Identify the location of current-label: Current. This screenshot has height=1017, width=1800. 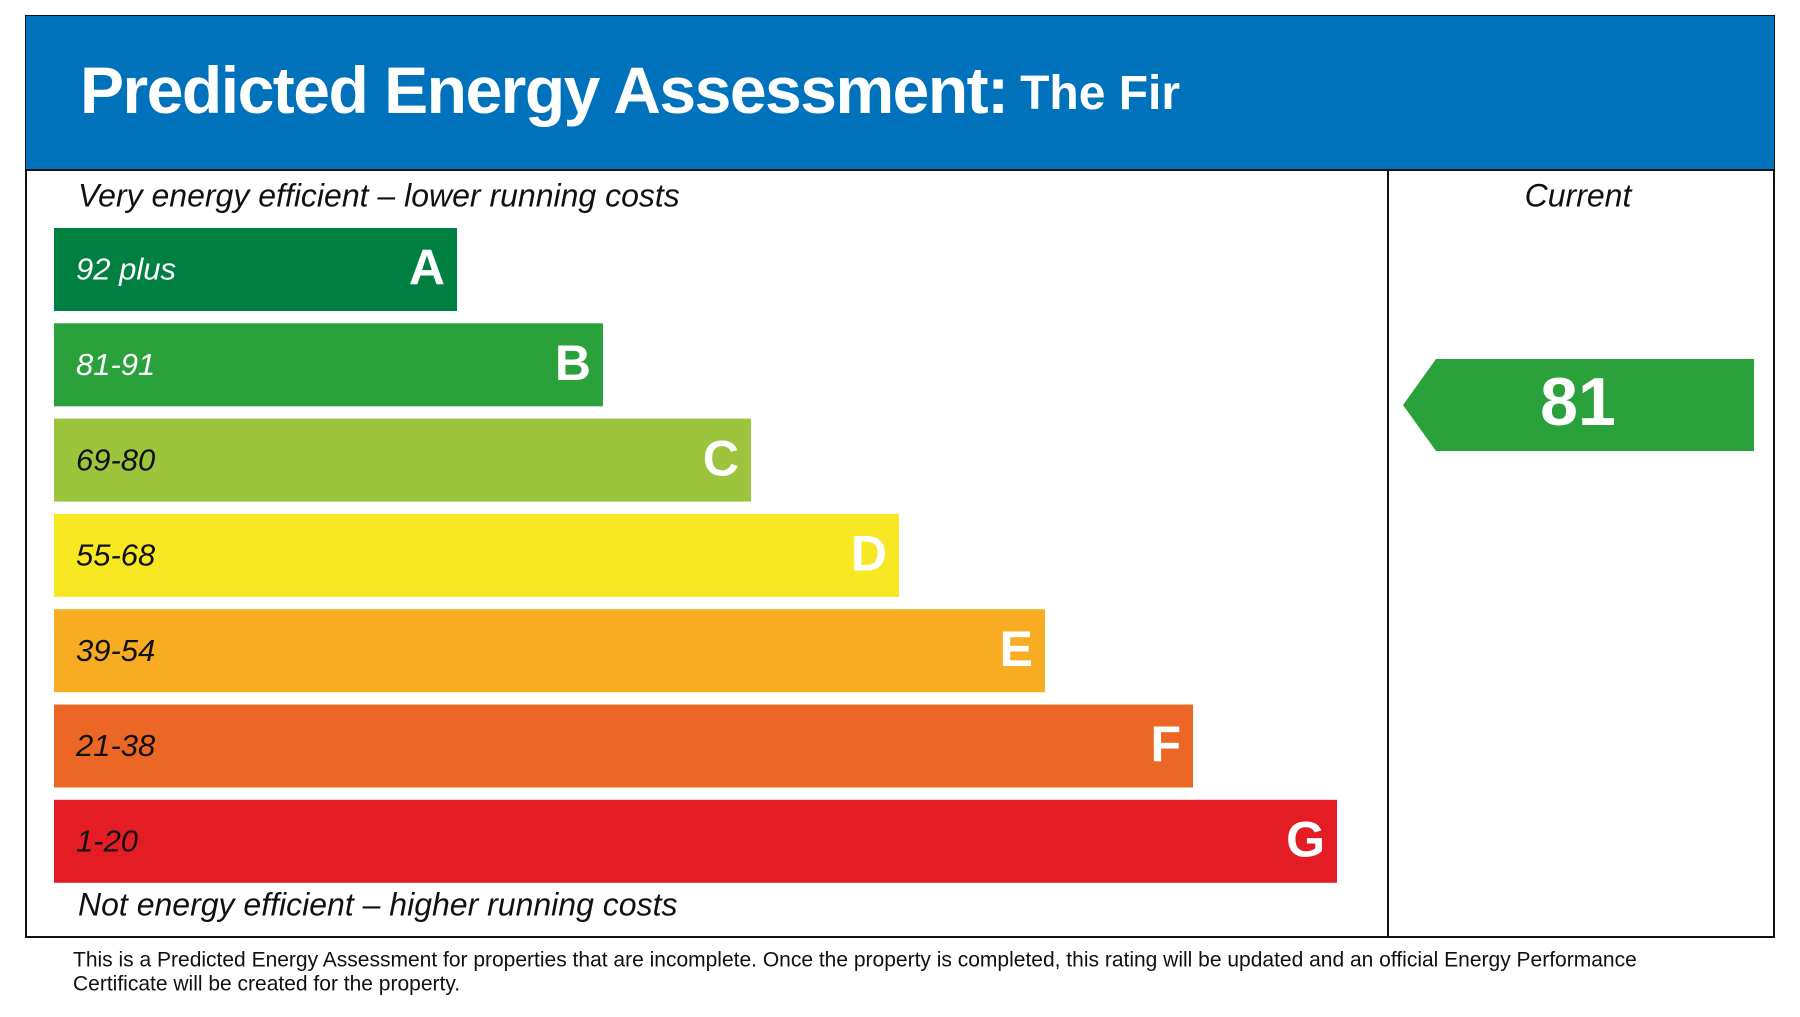
(1579, 195).